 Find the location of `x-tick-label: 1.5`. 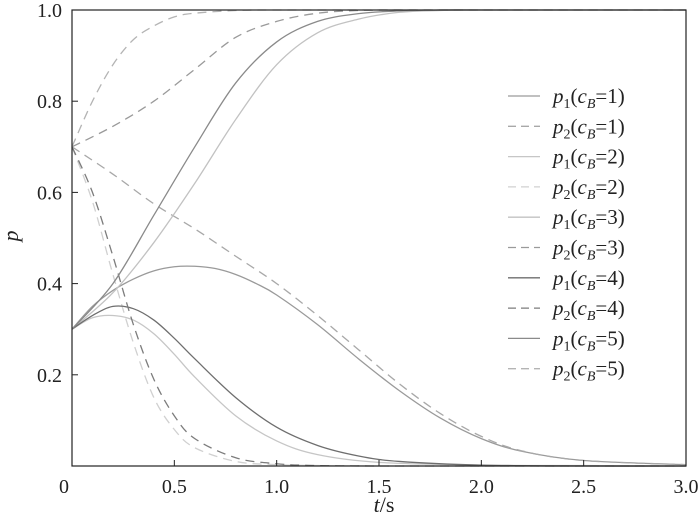

x-tick-label: 1.5 is located at coordinates (379, 487).